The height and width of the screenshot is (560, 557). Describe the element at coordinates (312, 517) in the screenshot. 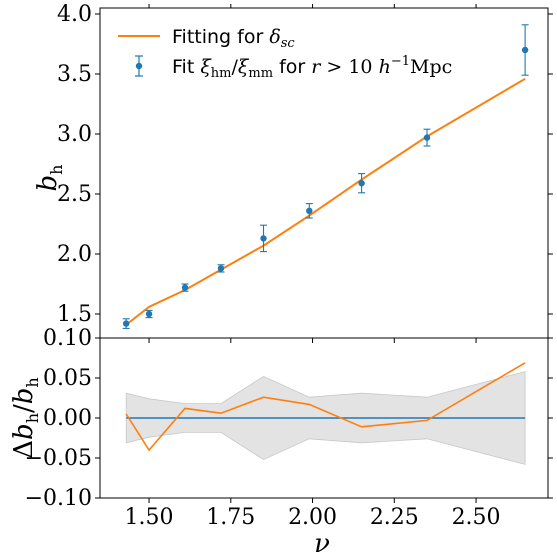

I see `x-tick-label: 2.00` at that location.